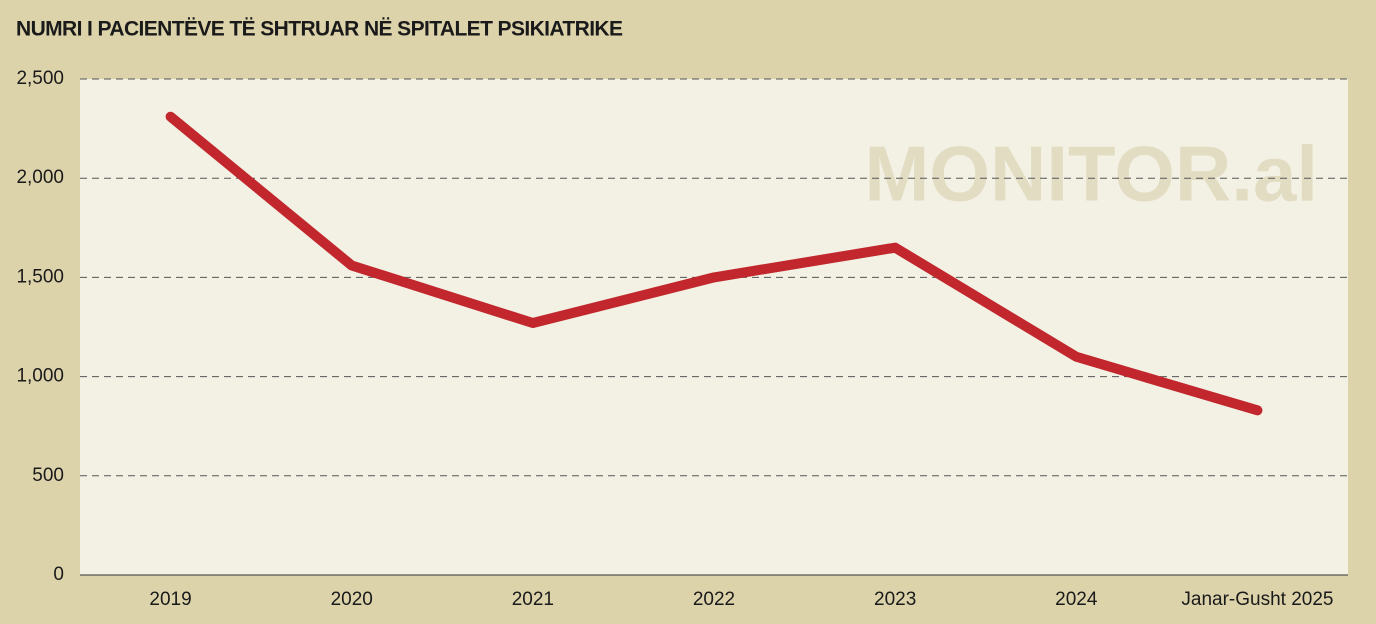  I want to click on x-tick-label: 2019, so click(170, 599).